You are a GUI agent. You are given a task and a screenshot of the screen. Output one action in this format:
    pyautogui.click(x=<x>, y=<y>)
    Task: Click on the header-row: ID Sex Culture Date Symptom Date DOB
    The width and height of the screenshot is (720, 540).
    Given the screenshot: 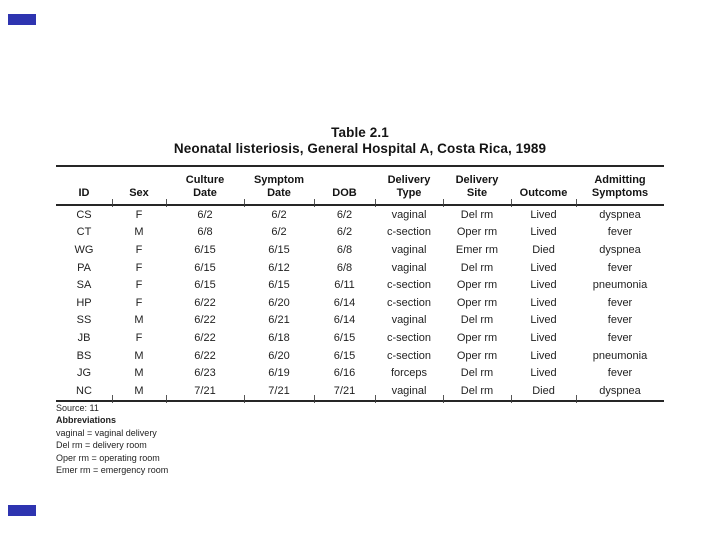 What is the action you would take?
    pyautogui.click(x=360, y=186)
    